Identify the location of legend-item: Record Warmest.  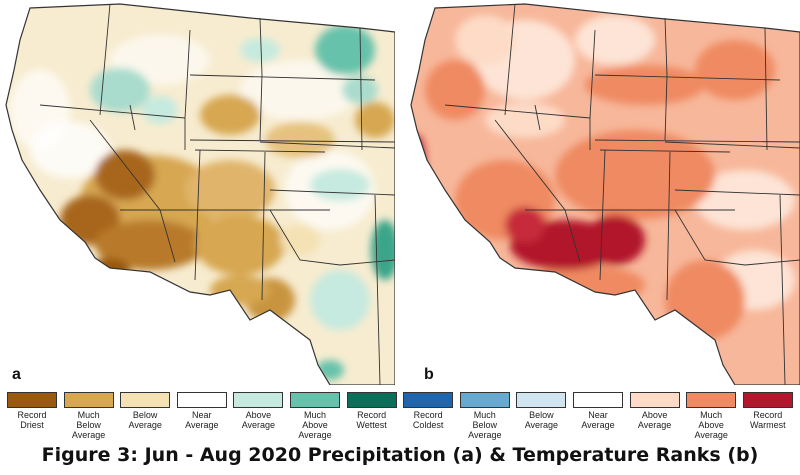
(767, 411).